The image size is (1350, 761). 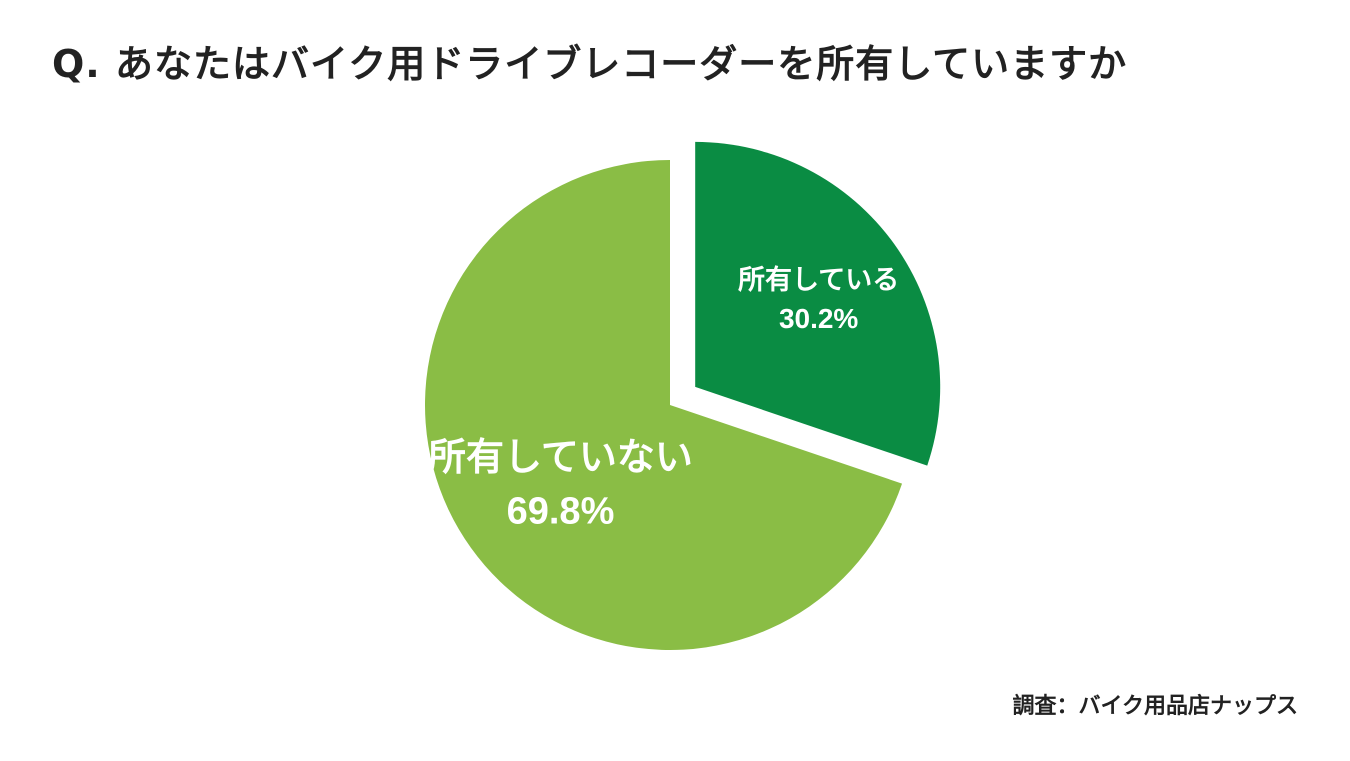 What do you see at coordinates (818, 280) in the screenshot?
I see `slice-category-label-1: 所有している` at bounding box center [818, 280].